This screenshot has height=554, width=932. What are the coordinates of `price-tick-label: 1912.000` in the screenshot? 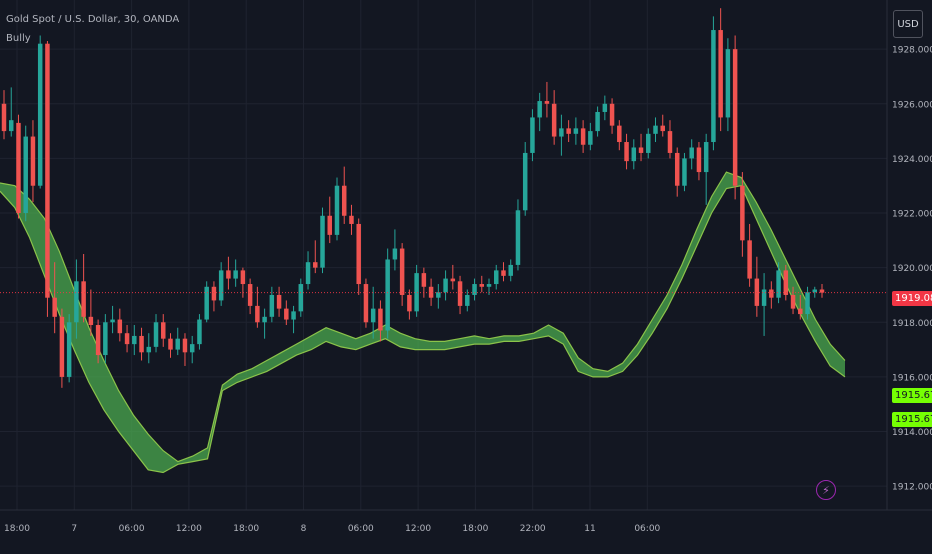 It's located at (912, 488).